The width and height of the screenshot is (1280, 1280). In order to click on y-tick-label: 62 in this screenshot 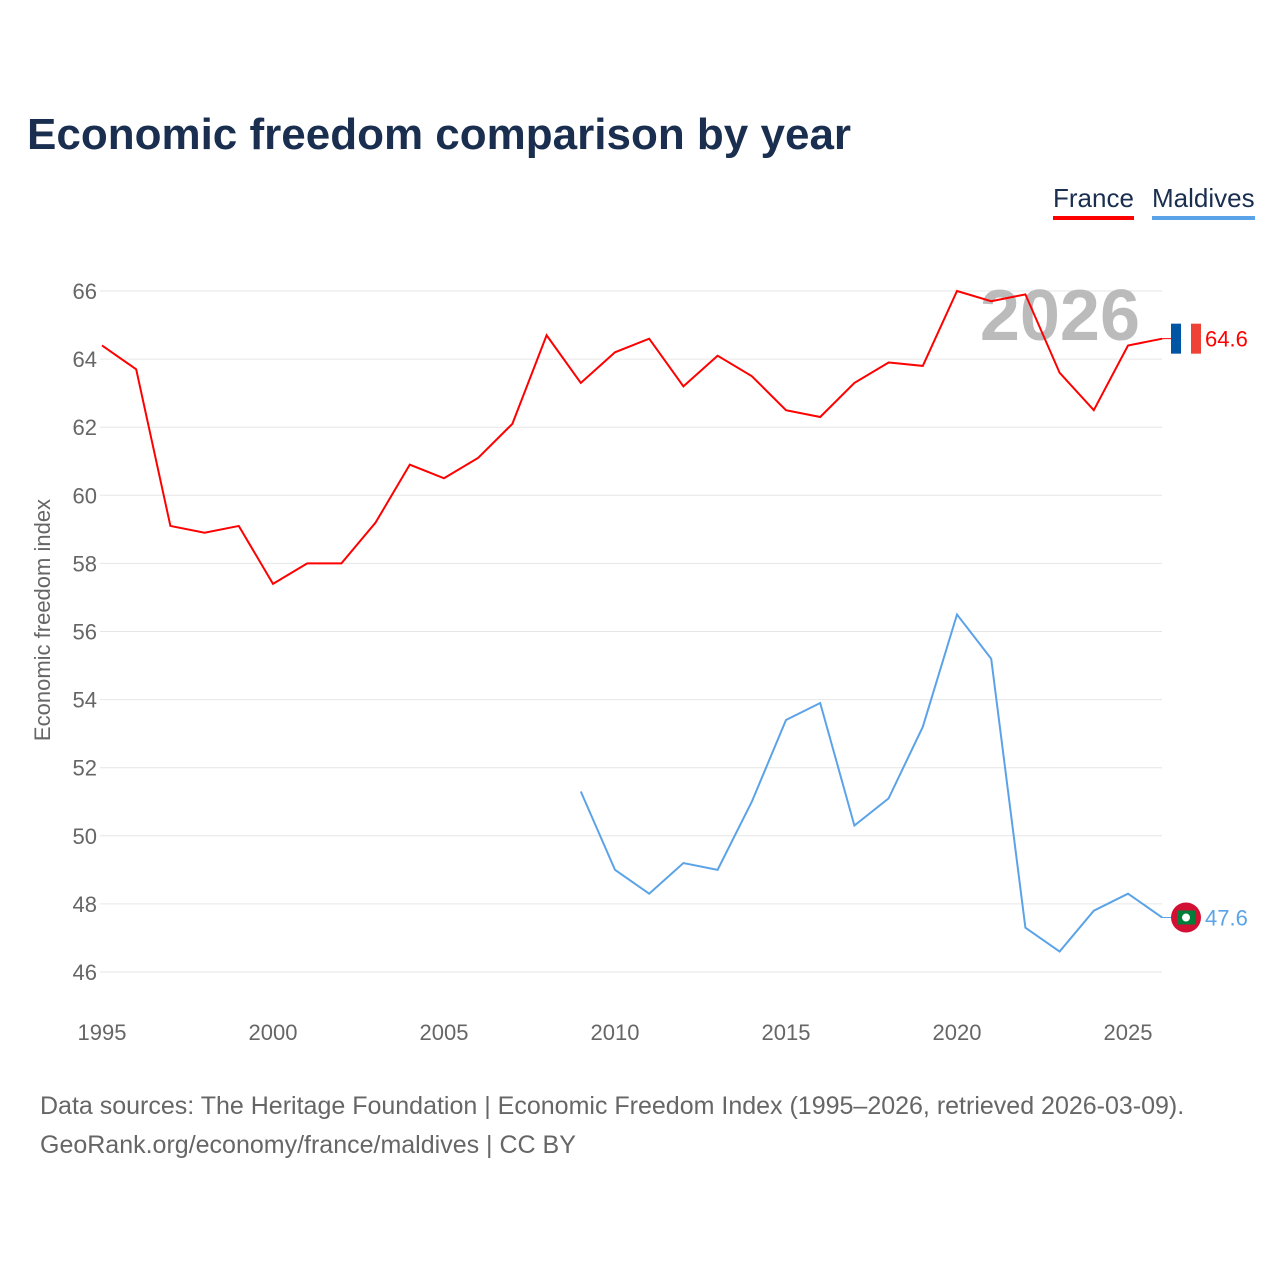, I will do `click(85, 427)`.